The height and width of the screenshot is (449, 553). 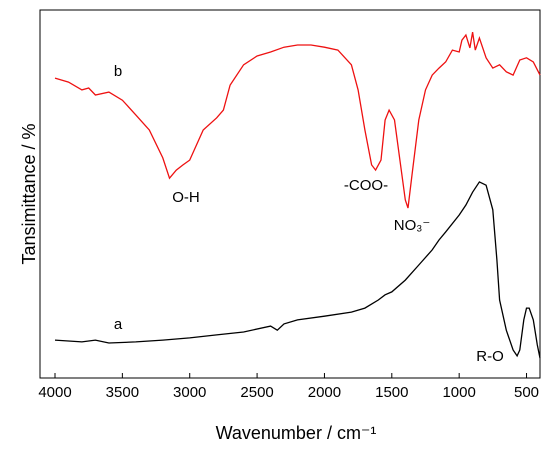 I want to click on x-axis-label: Wavenumber / cm⁻¹, so click(x=296, y=433).